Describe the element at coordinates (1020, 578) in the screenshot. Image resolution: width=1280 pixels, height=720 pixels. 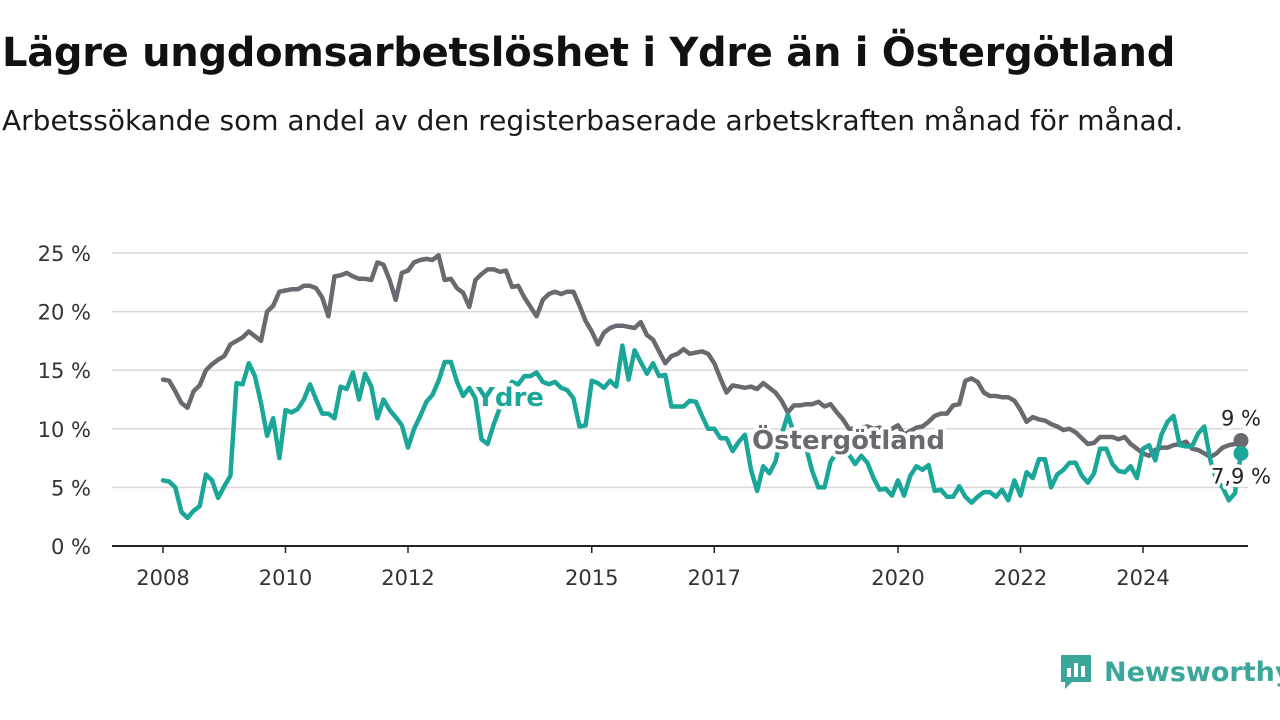
I see `x-tick-label: 2022` at that location.